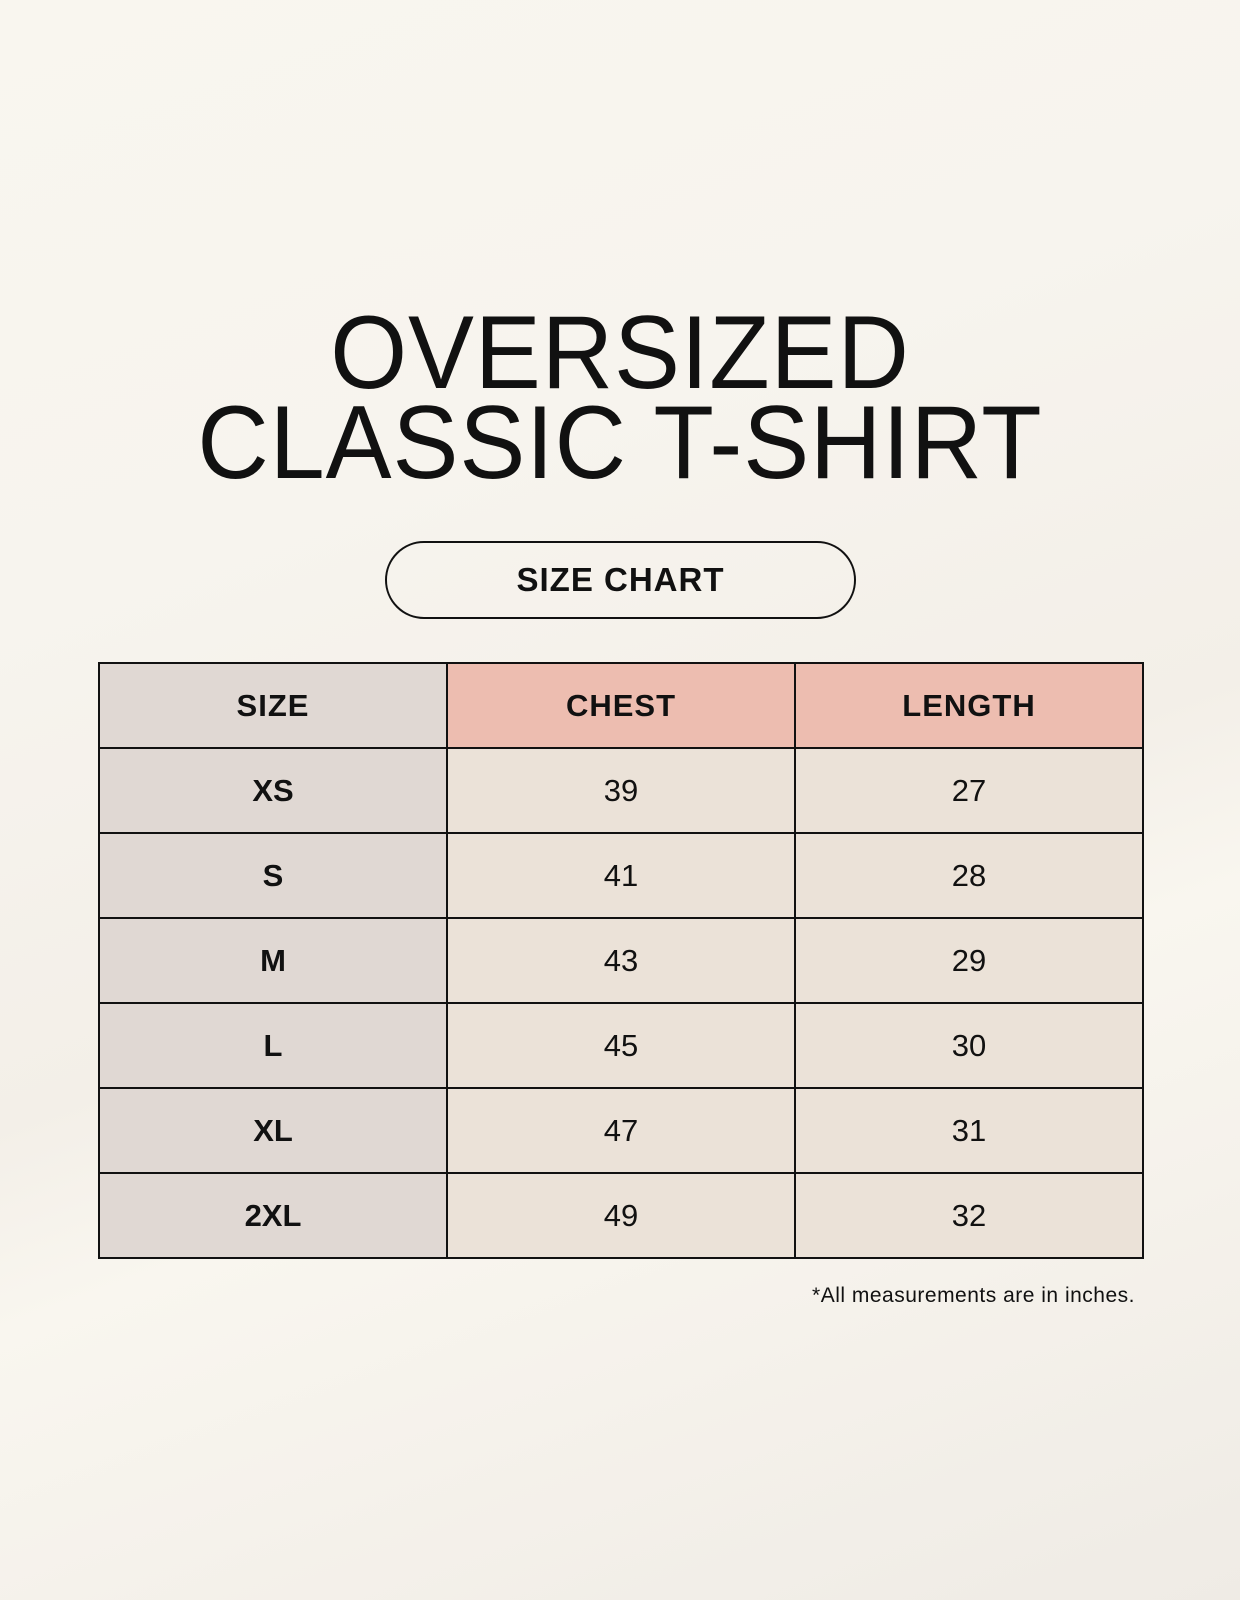  I want to click on size-chart-badge: SIZE CHART, so click(620, 580).